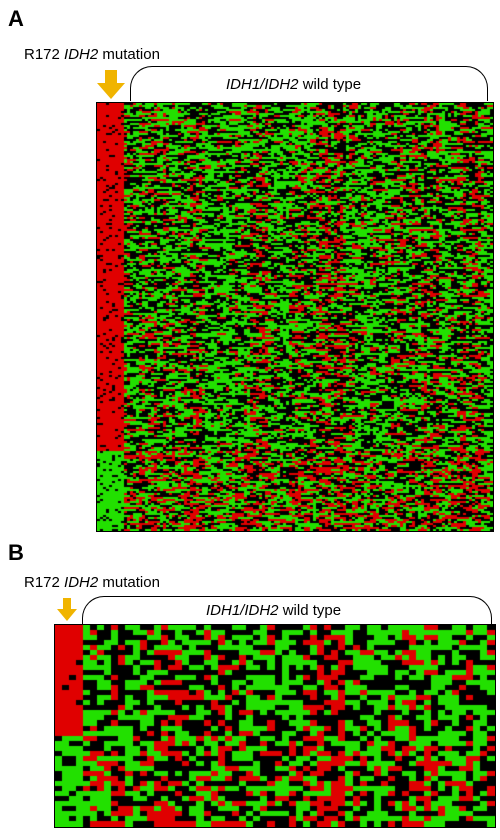 This screenshot has height=840, width=500. I want to click on panel-b-wildtype-label: IDH1/IDH2 wild type, so click(273, 610).